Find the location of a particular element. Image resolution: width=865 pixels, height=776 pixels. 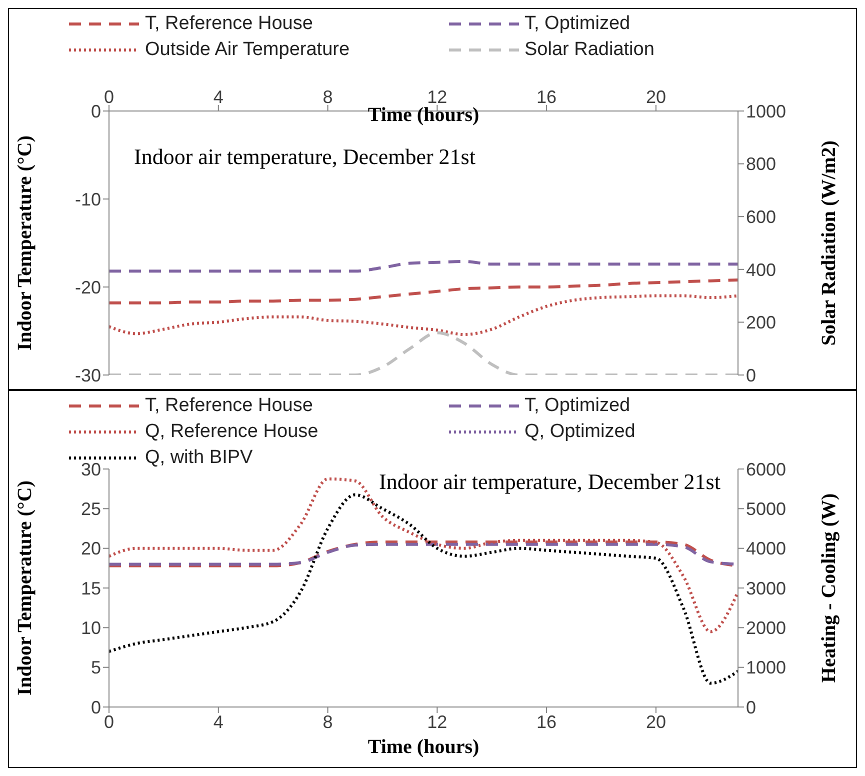

legend-label: Outside Air Temperature is located at coordinates (247, 50).